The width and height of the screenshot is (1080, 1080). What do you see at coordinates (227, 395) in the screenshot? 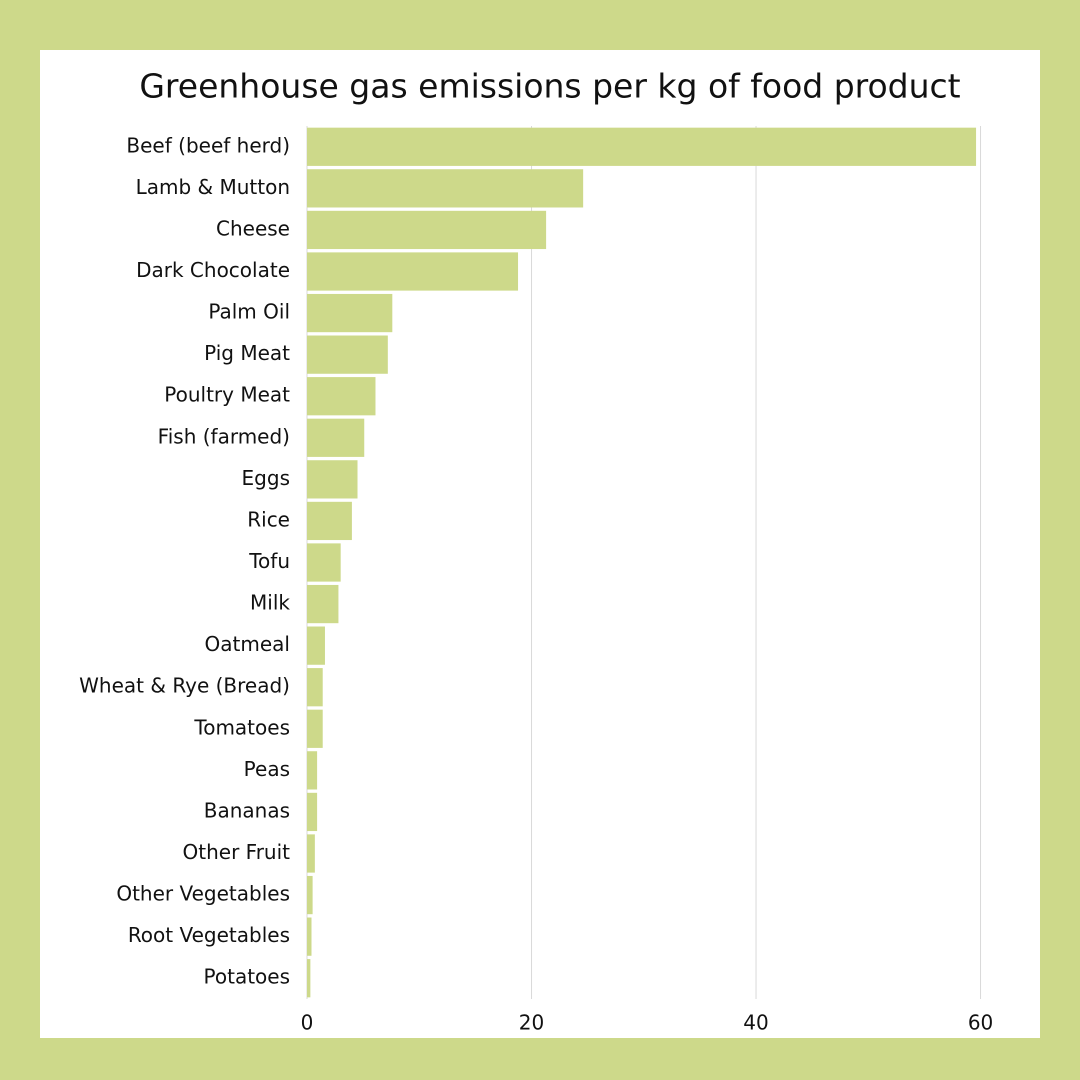
I see `y-tick-label: Poultry Meat` at bounding box center [227, 395].